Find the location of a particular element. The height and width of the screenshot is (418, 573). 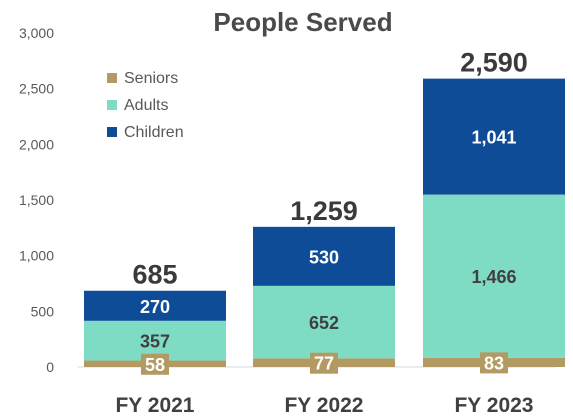

legend-swatch-seniors is located at coordinates (112, 78).